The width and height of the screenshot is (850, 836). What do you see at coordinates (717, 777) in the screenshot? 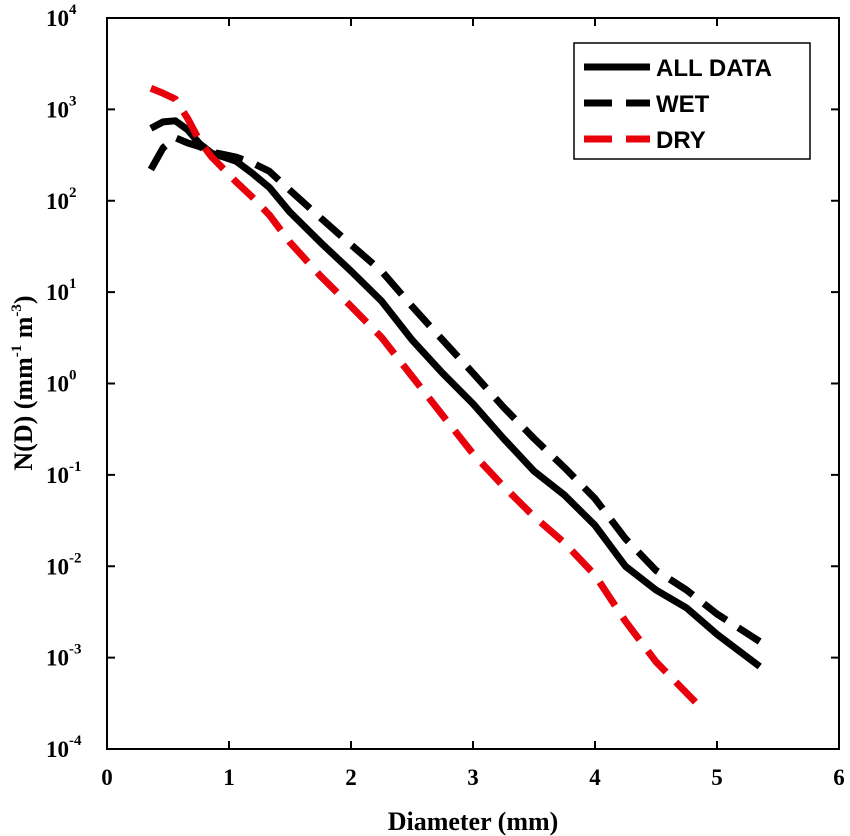
I see `x-tick-label: 5` at bounding box center [717, 777].